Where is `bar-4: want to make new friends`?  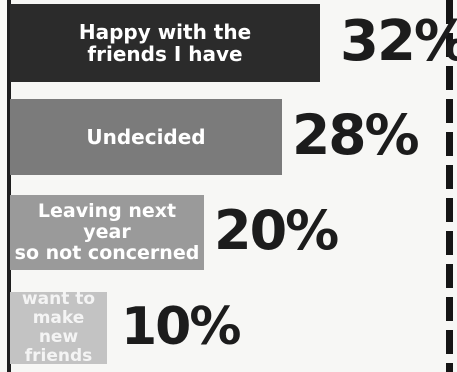 bar-4: want to make new friends is located at coordinates (58, 327).